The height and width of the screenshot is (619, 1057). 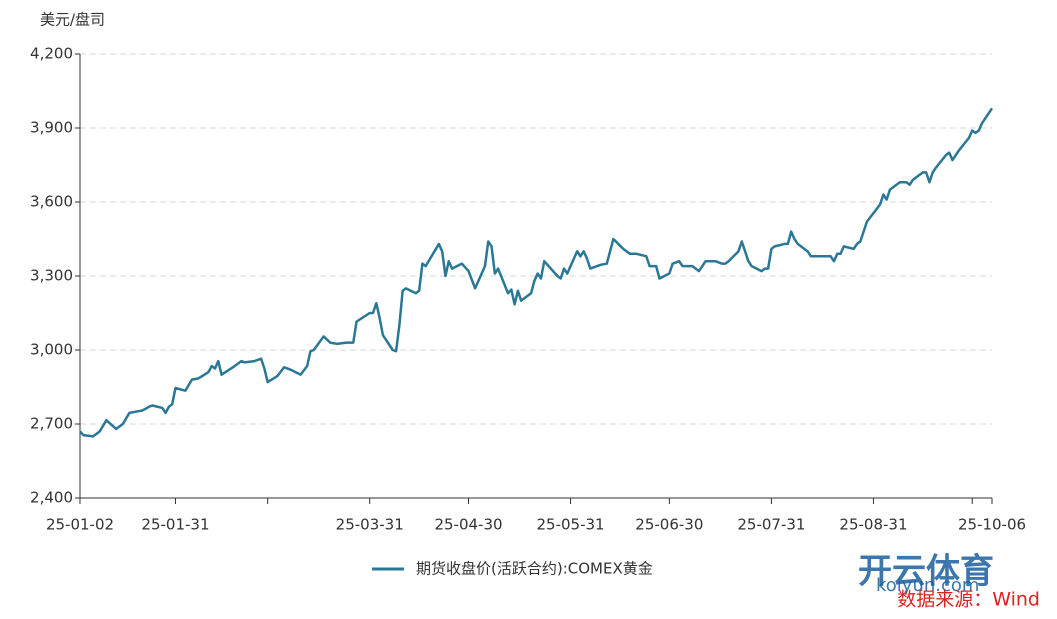 I want to click on y-tick-label: 2,400, so click(x=51, y=498).